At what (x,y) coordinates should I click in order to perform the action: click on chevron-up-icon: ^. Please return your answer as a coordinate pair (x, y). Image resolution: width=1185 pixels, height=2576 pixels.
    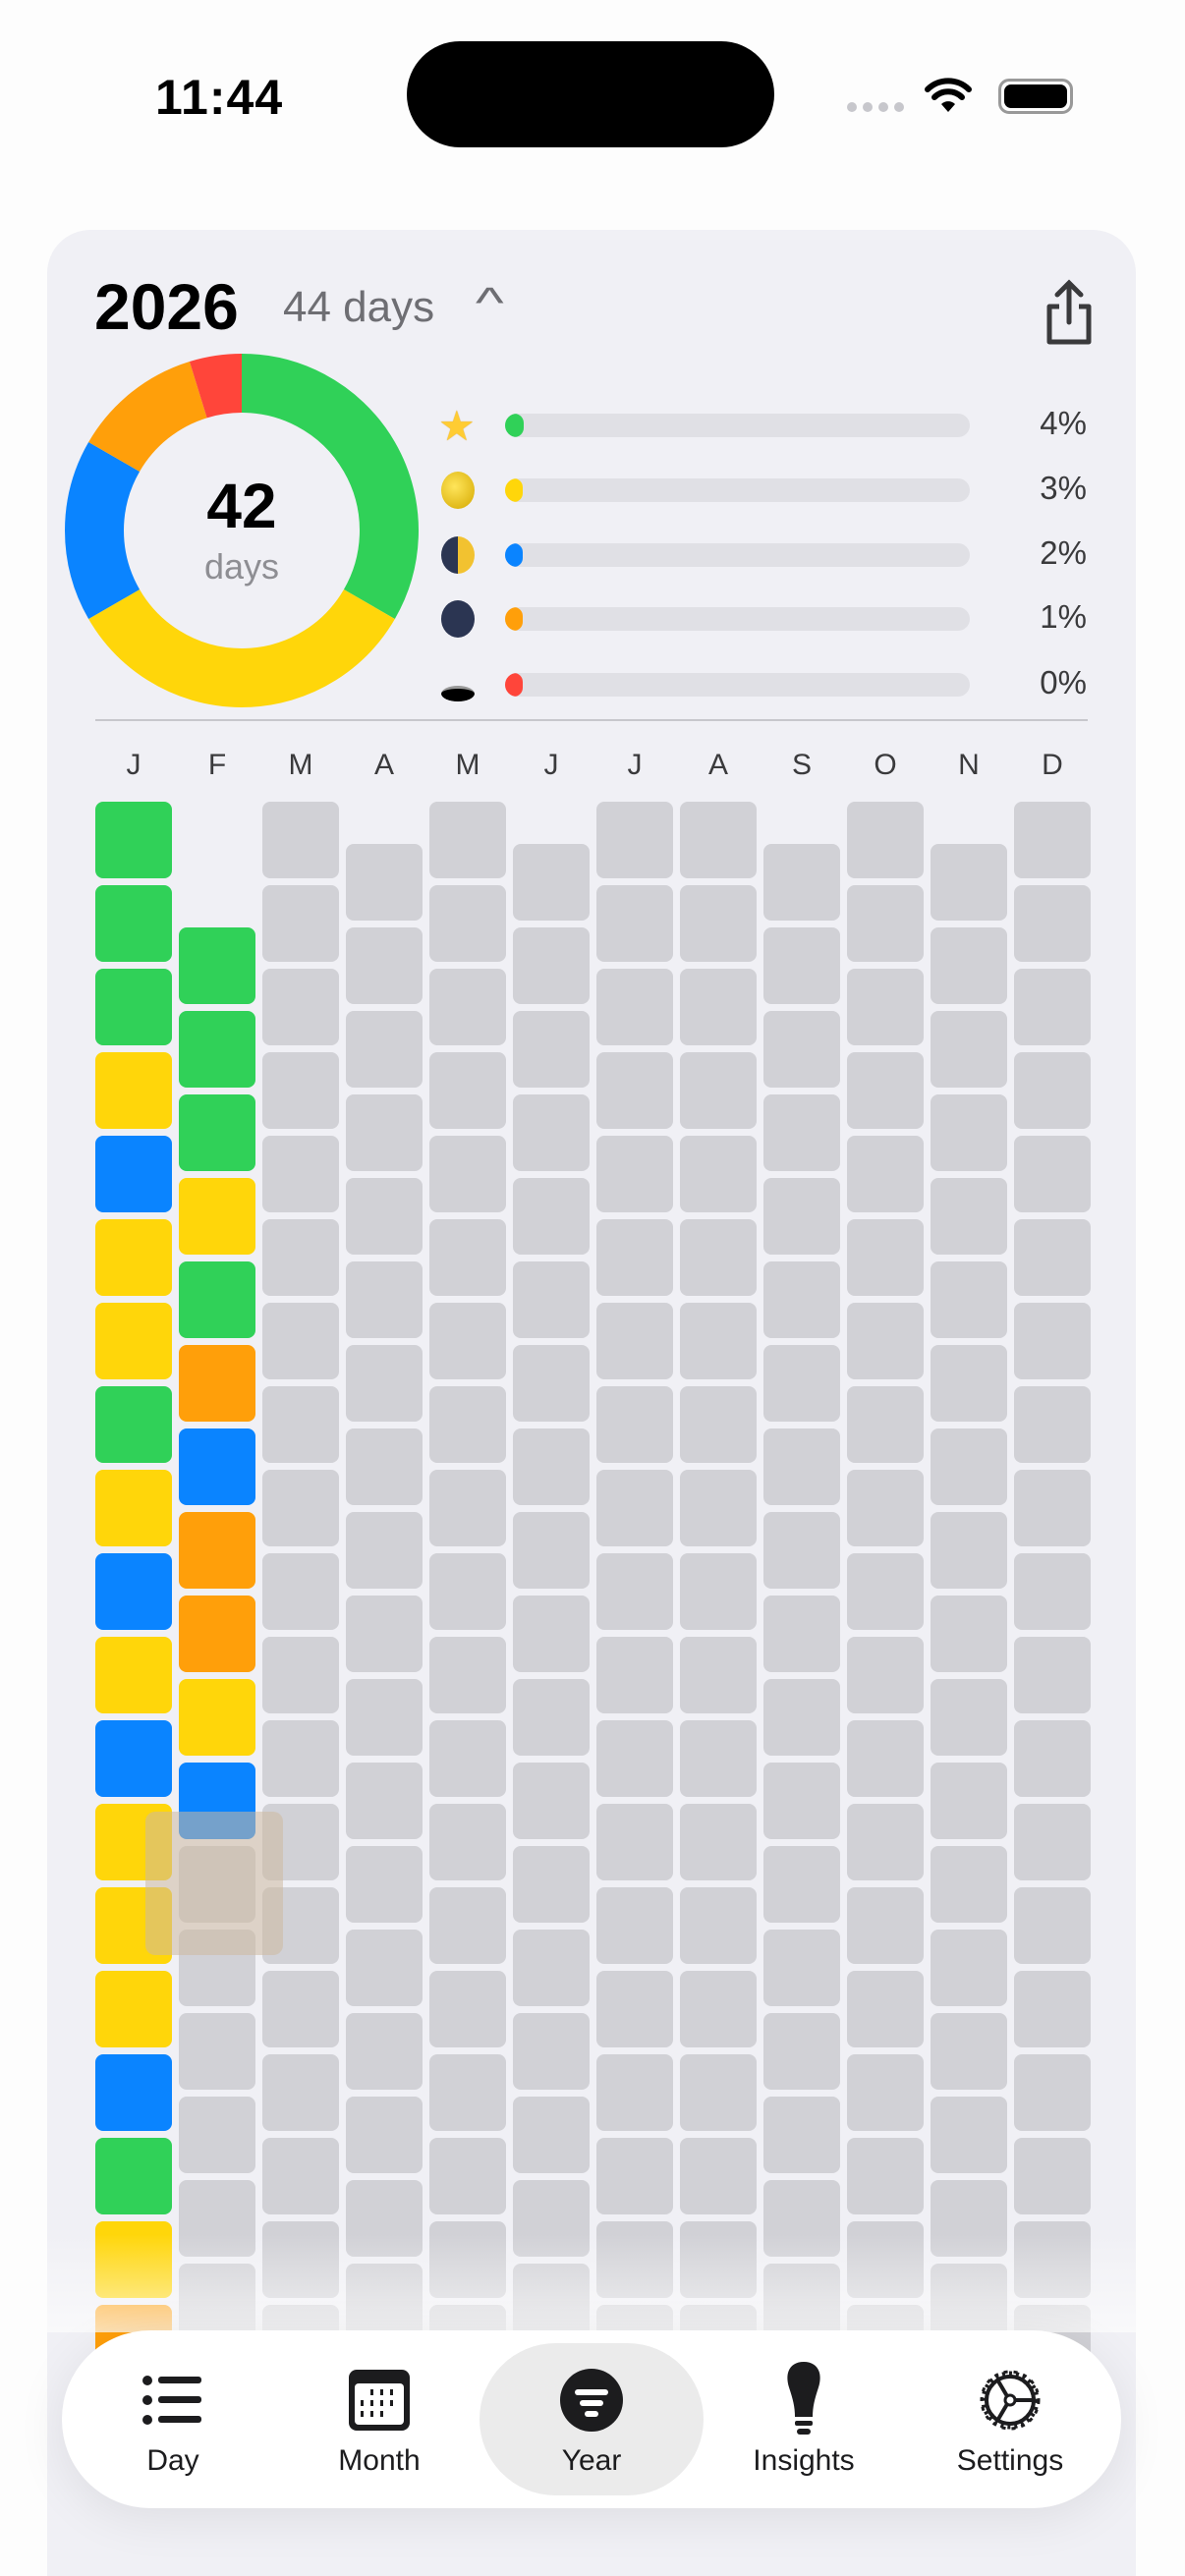
    Looking at the image, I should click on (490, 303).